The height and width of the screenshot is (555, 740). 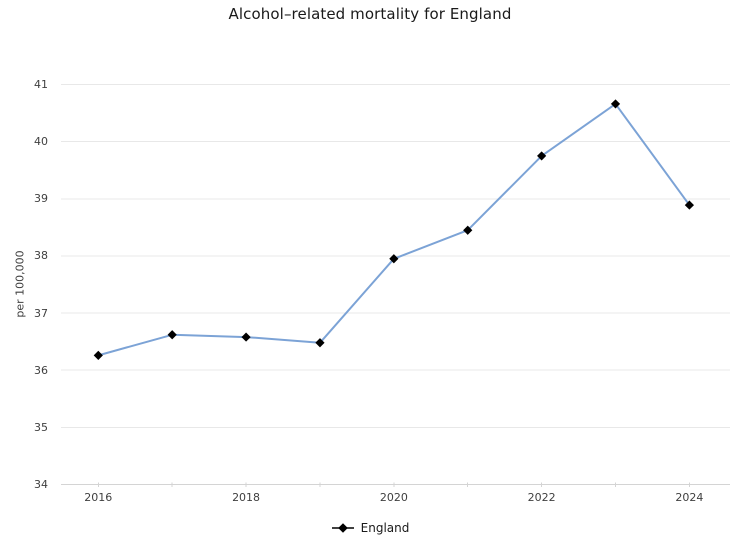 I want to click on y-tick-label: 38, so click(x=41, y=256).